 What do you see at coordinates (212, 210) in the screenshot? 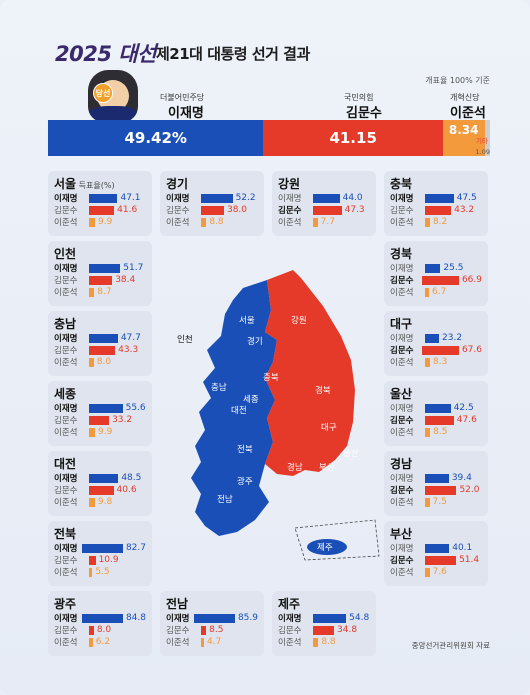
I see `region-row: 김문수 38.0` at bounding box center [212, 210].